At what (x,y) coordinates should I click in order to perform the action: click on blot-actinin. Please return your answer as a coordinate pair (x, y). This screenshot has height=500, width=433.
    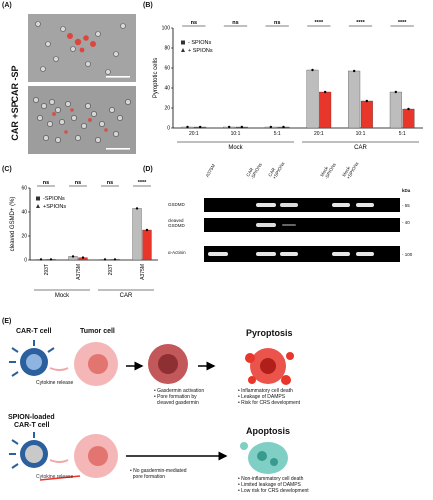
    Looking at the image, I should click on (302, 254).